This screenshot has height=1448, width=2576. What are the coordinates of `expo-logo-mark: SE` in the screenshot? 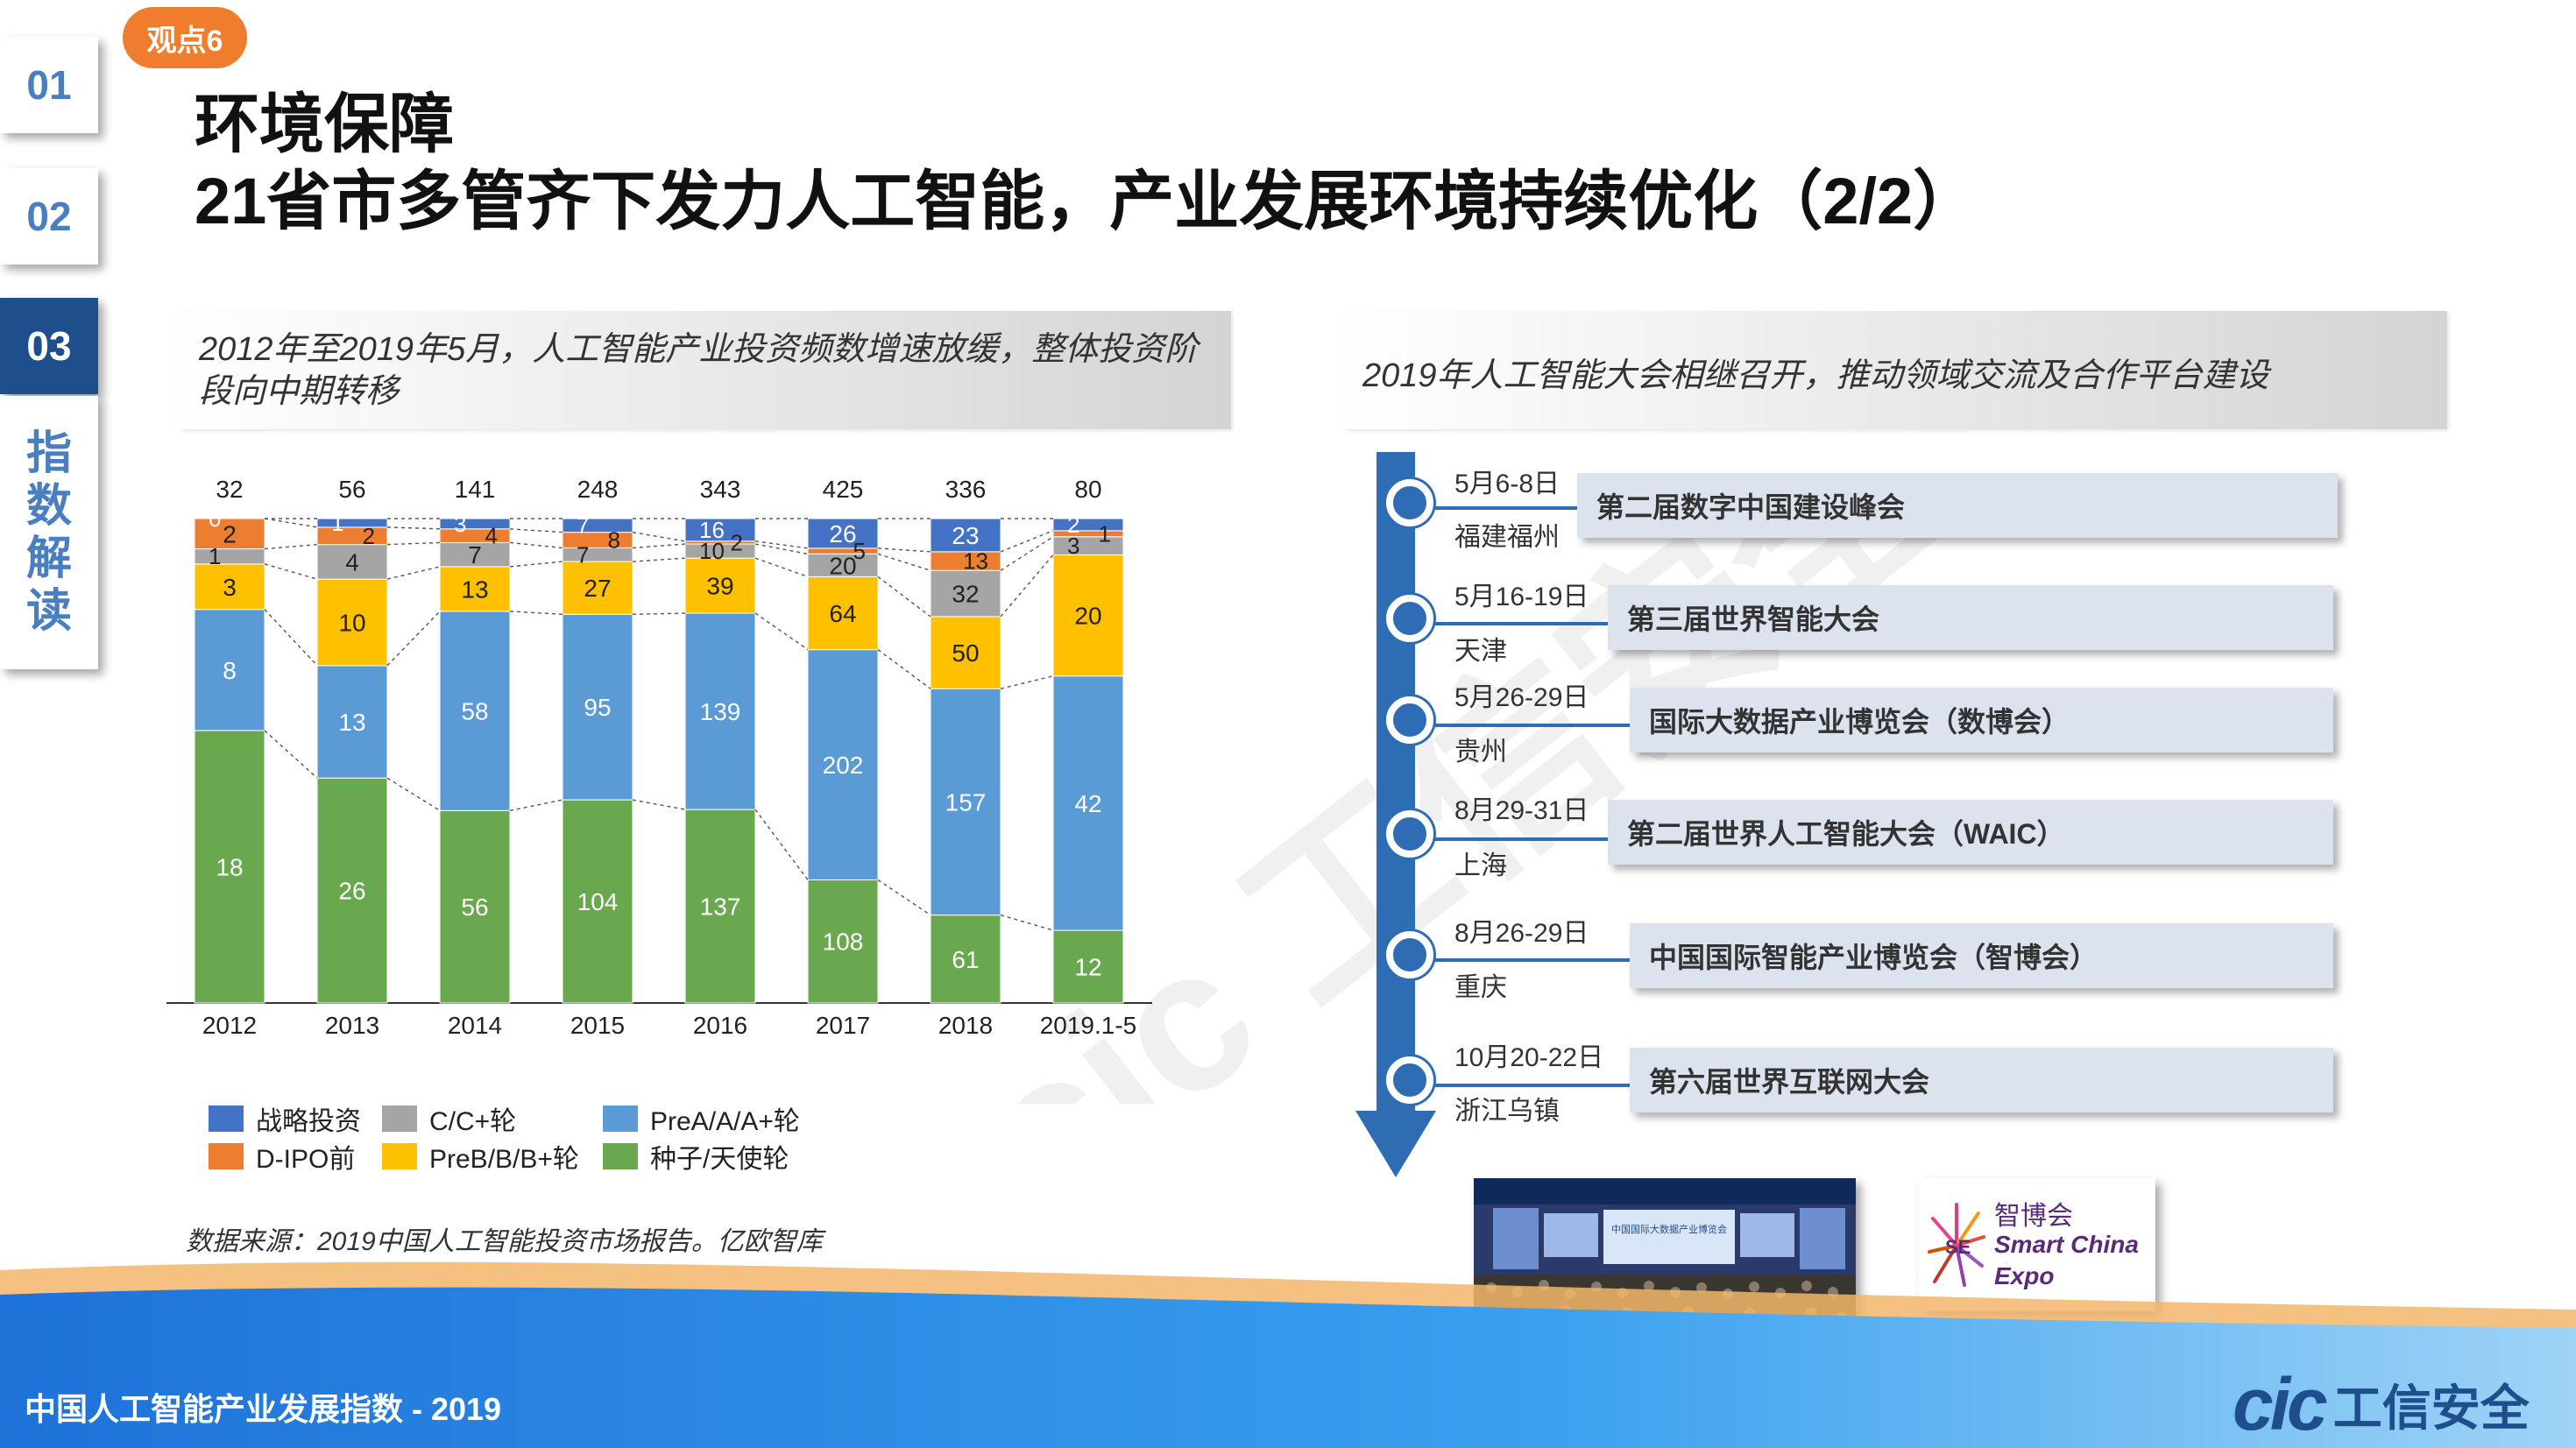 It's located at (1956, 1245).